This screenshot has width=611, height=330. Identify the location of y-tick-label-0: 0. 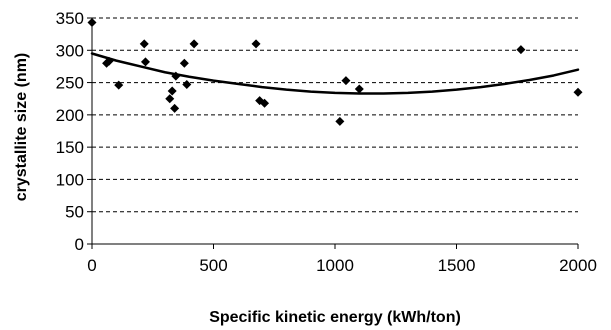
(79, 244).